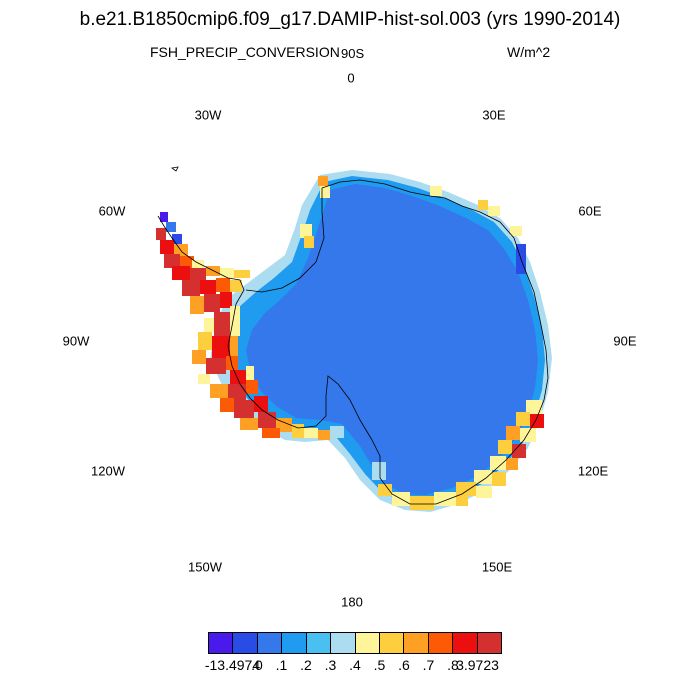 Image resolution: width=700 pixels, height=700 pixels. What do you see at coordinates (245, 52) in the screenshot?
I see `variable-name: FSH_PRECIP_CONVERSION` at bounding box center [245, 52].